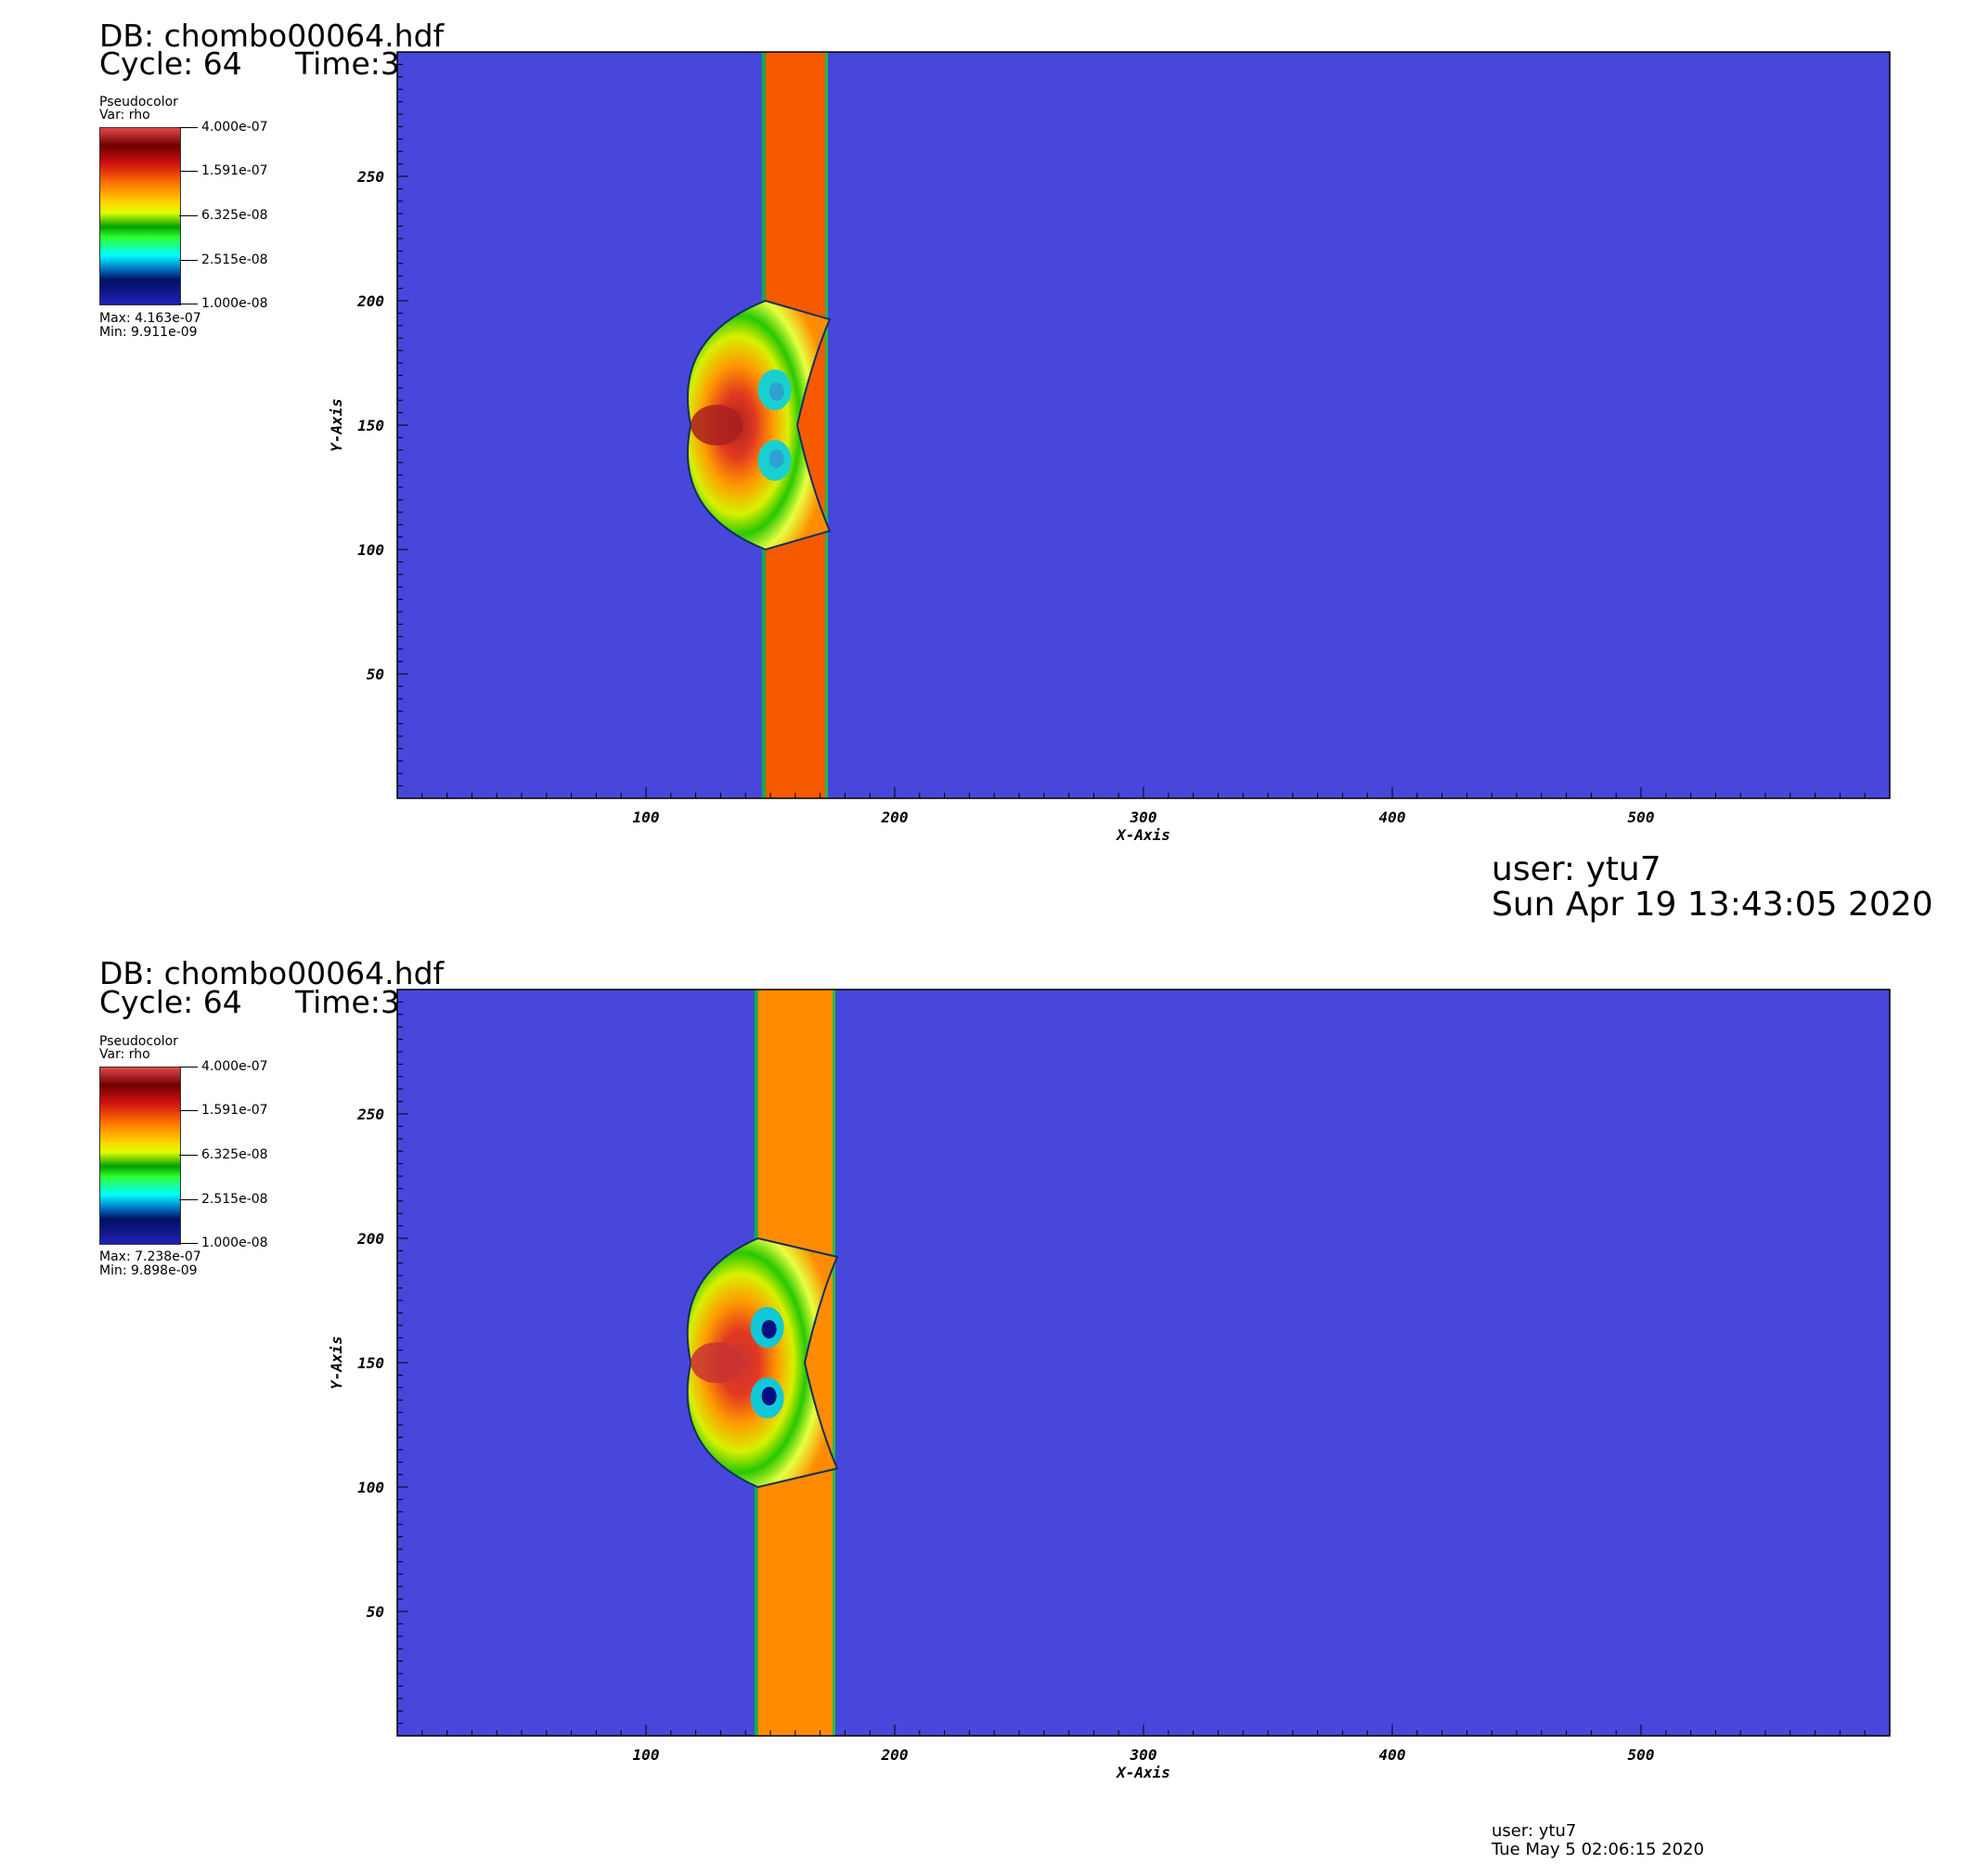 The width and height of the screenshot is (1977, 1876). Describe the element at coordinates (148, 1270) in the screenshot. I see `legend-min: Min: 9.898e-09` at that location.